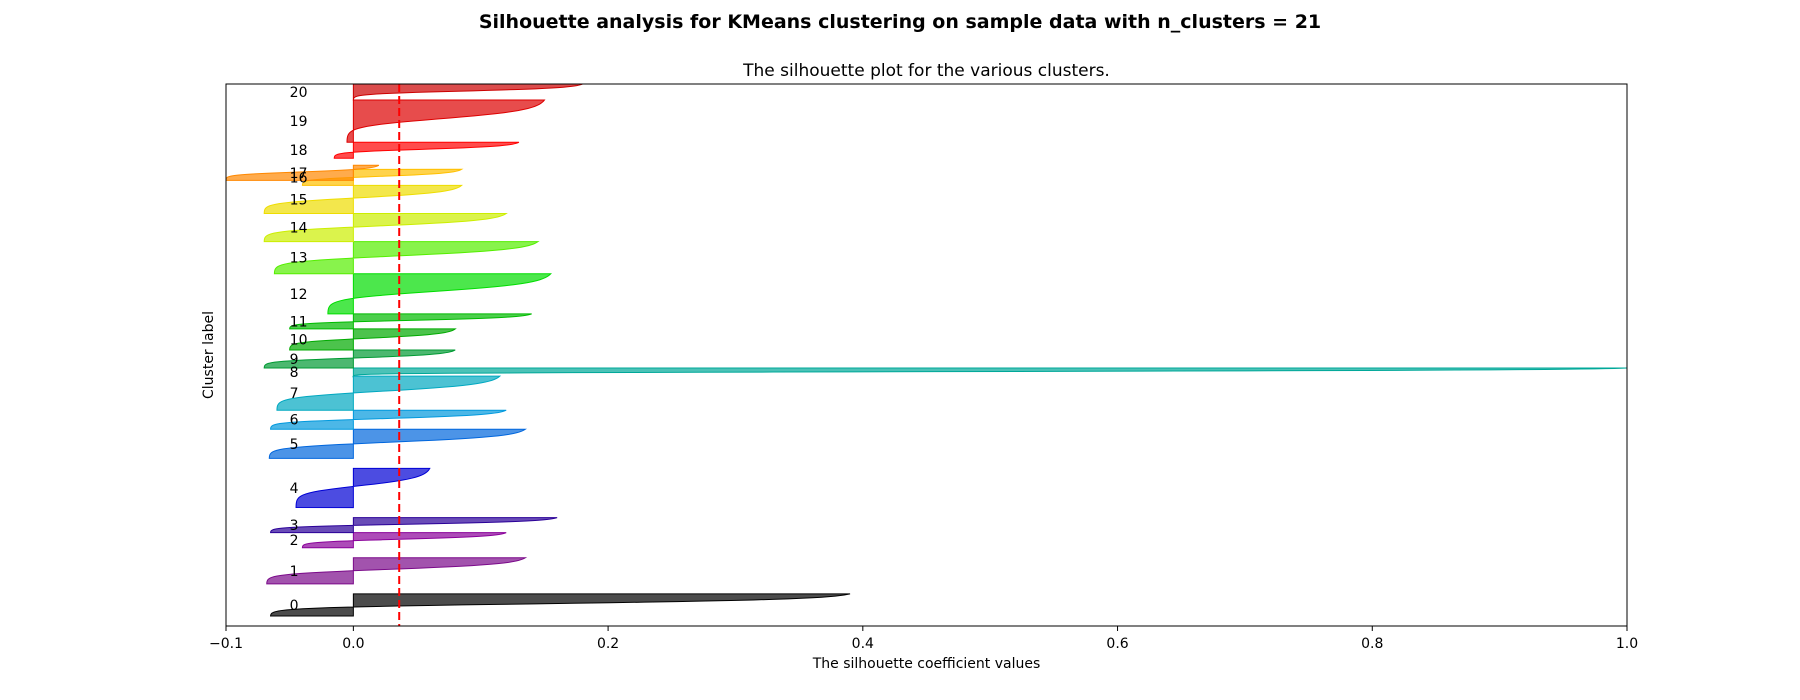  Describe the element at coordinates (989, 372) in the screenshot. I see `cluster-8-silhouette` at that location.